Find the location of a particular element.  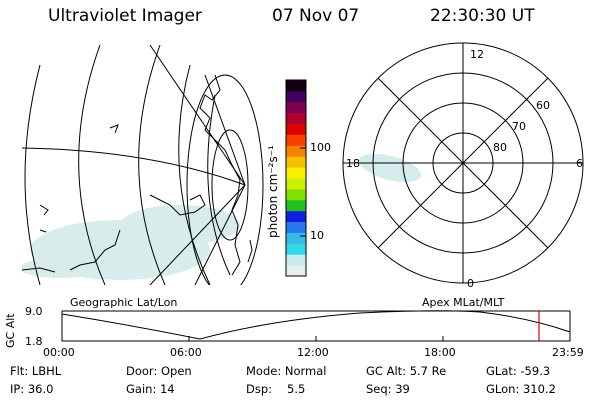

glon-info: GLon: 310.2 is located at coordinates (521, 389).